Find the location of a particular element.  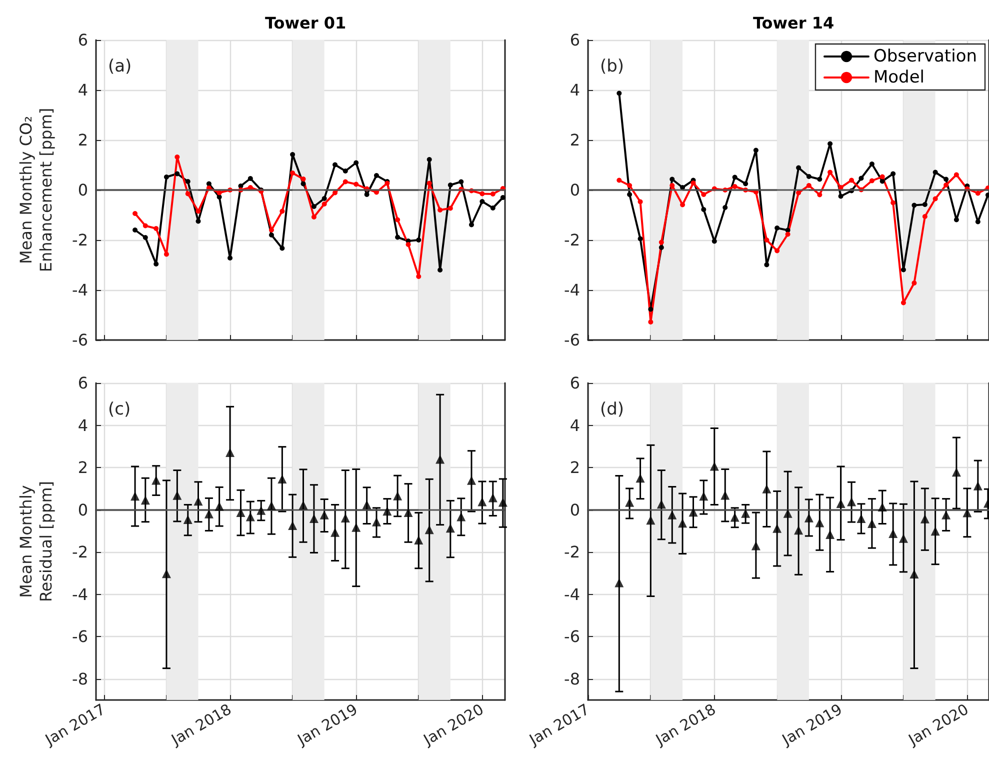

y-axis-title: Mean Monthly Residual [ppm] is located at coordinates (36, 541).